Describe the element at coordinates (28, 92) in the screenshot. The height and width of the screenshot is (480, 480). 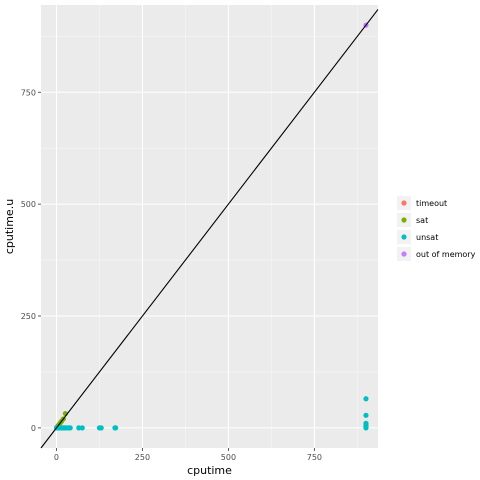
I see `y-tick-label: 750` at that location.